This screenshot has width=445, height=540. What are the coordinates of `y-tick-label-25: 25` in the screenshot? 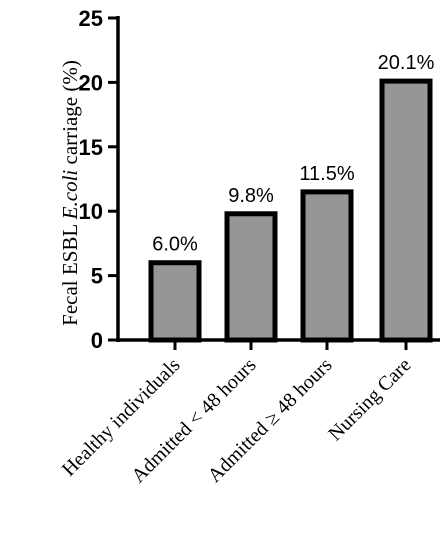 It's located at (91, 18).